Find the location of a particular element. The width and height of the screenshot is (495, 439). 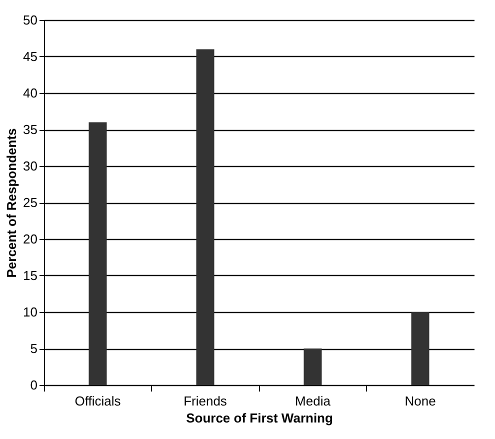

x-tick-label: None is located at coordinates (420, 401).